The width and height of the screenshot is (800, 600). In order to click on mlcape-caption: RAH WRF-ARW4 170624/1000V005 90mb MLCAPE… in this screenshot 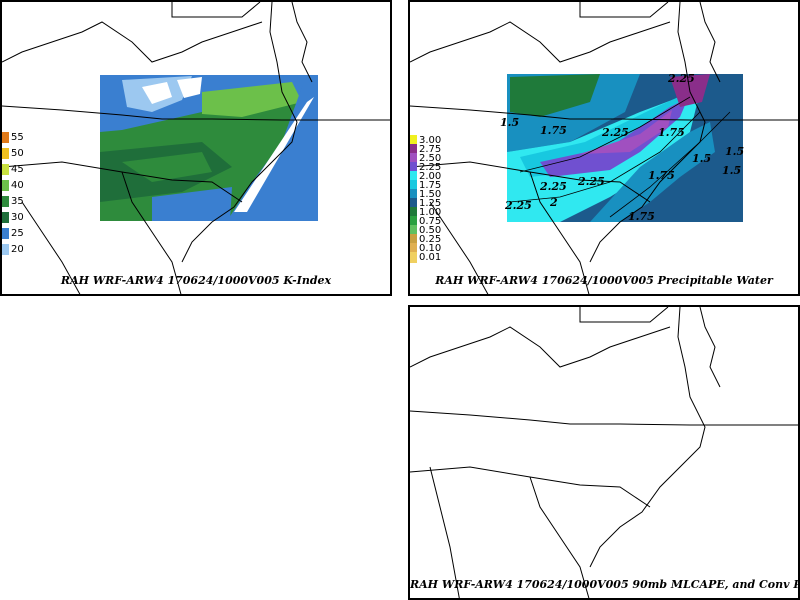, I will do `click(605, 584)`.